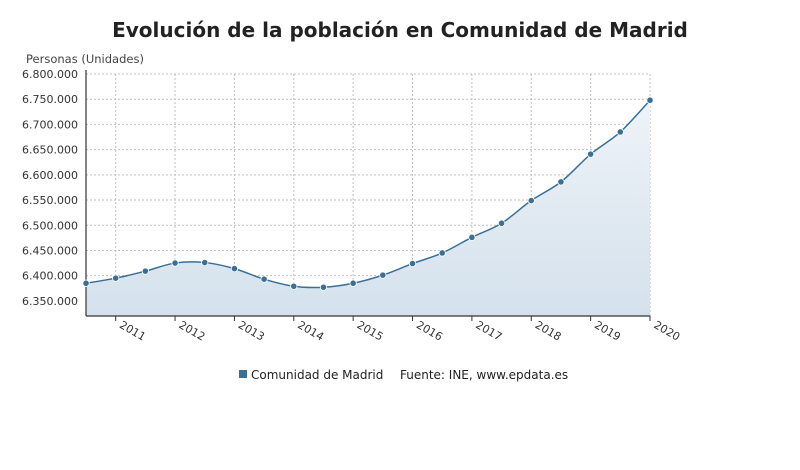 This screenshot has width=800, height=470. Describe the element at coordinates (607, 330) in the screenshot. I see `x-tick-label: 2019` at that location.